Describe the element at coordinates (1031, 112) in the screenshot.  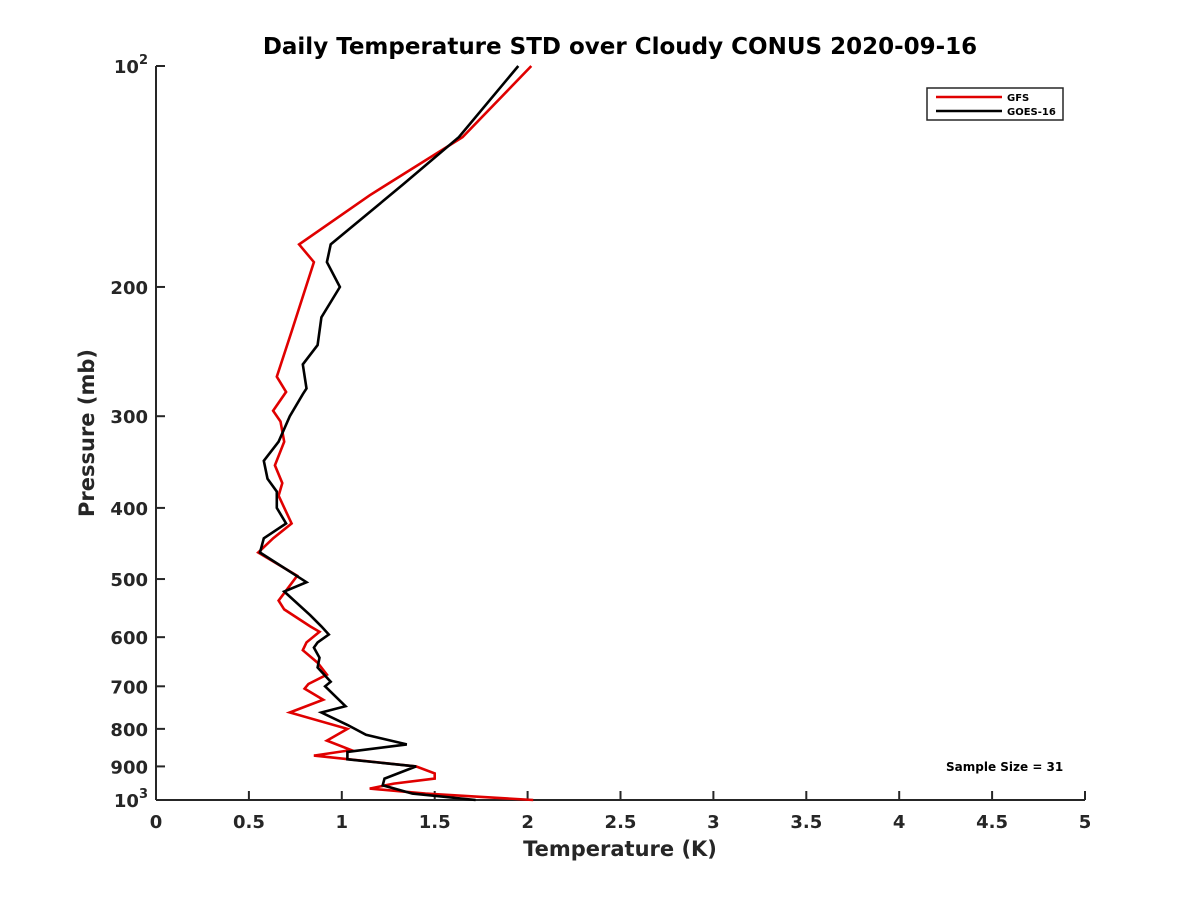
I see `legend-label-goes16: GOES-16` at that location.